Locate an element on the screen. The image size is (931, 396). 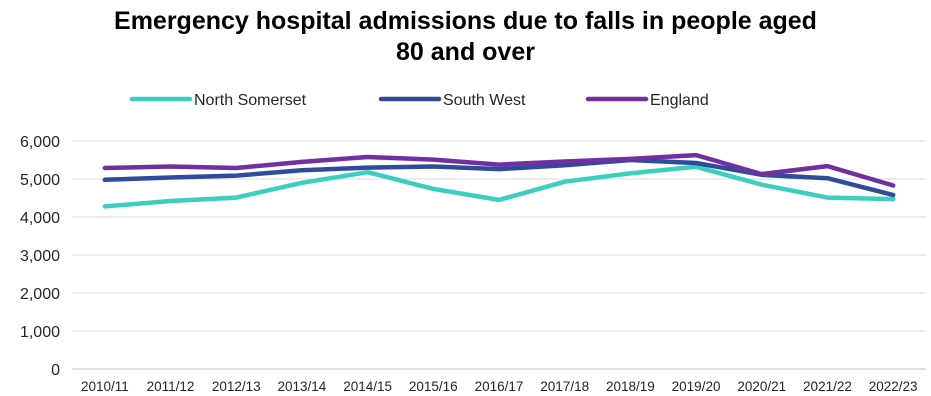
x-tick-label: 2022/23 is located at coordinates (893, 386).